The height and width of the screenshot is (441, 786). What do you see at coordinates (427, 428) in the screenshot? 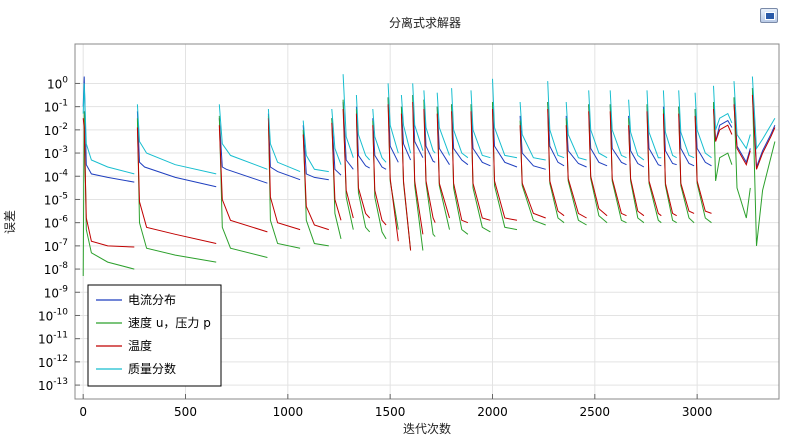
I see `x-axis-label: 迭代次数` at bounding box center [427, 428].